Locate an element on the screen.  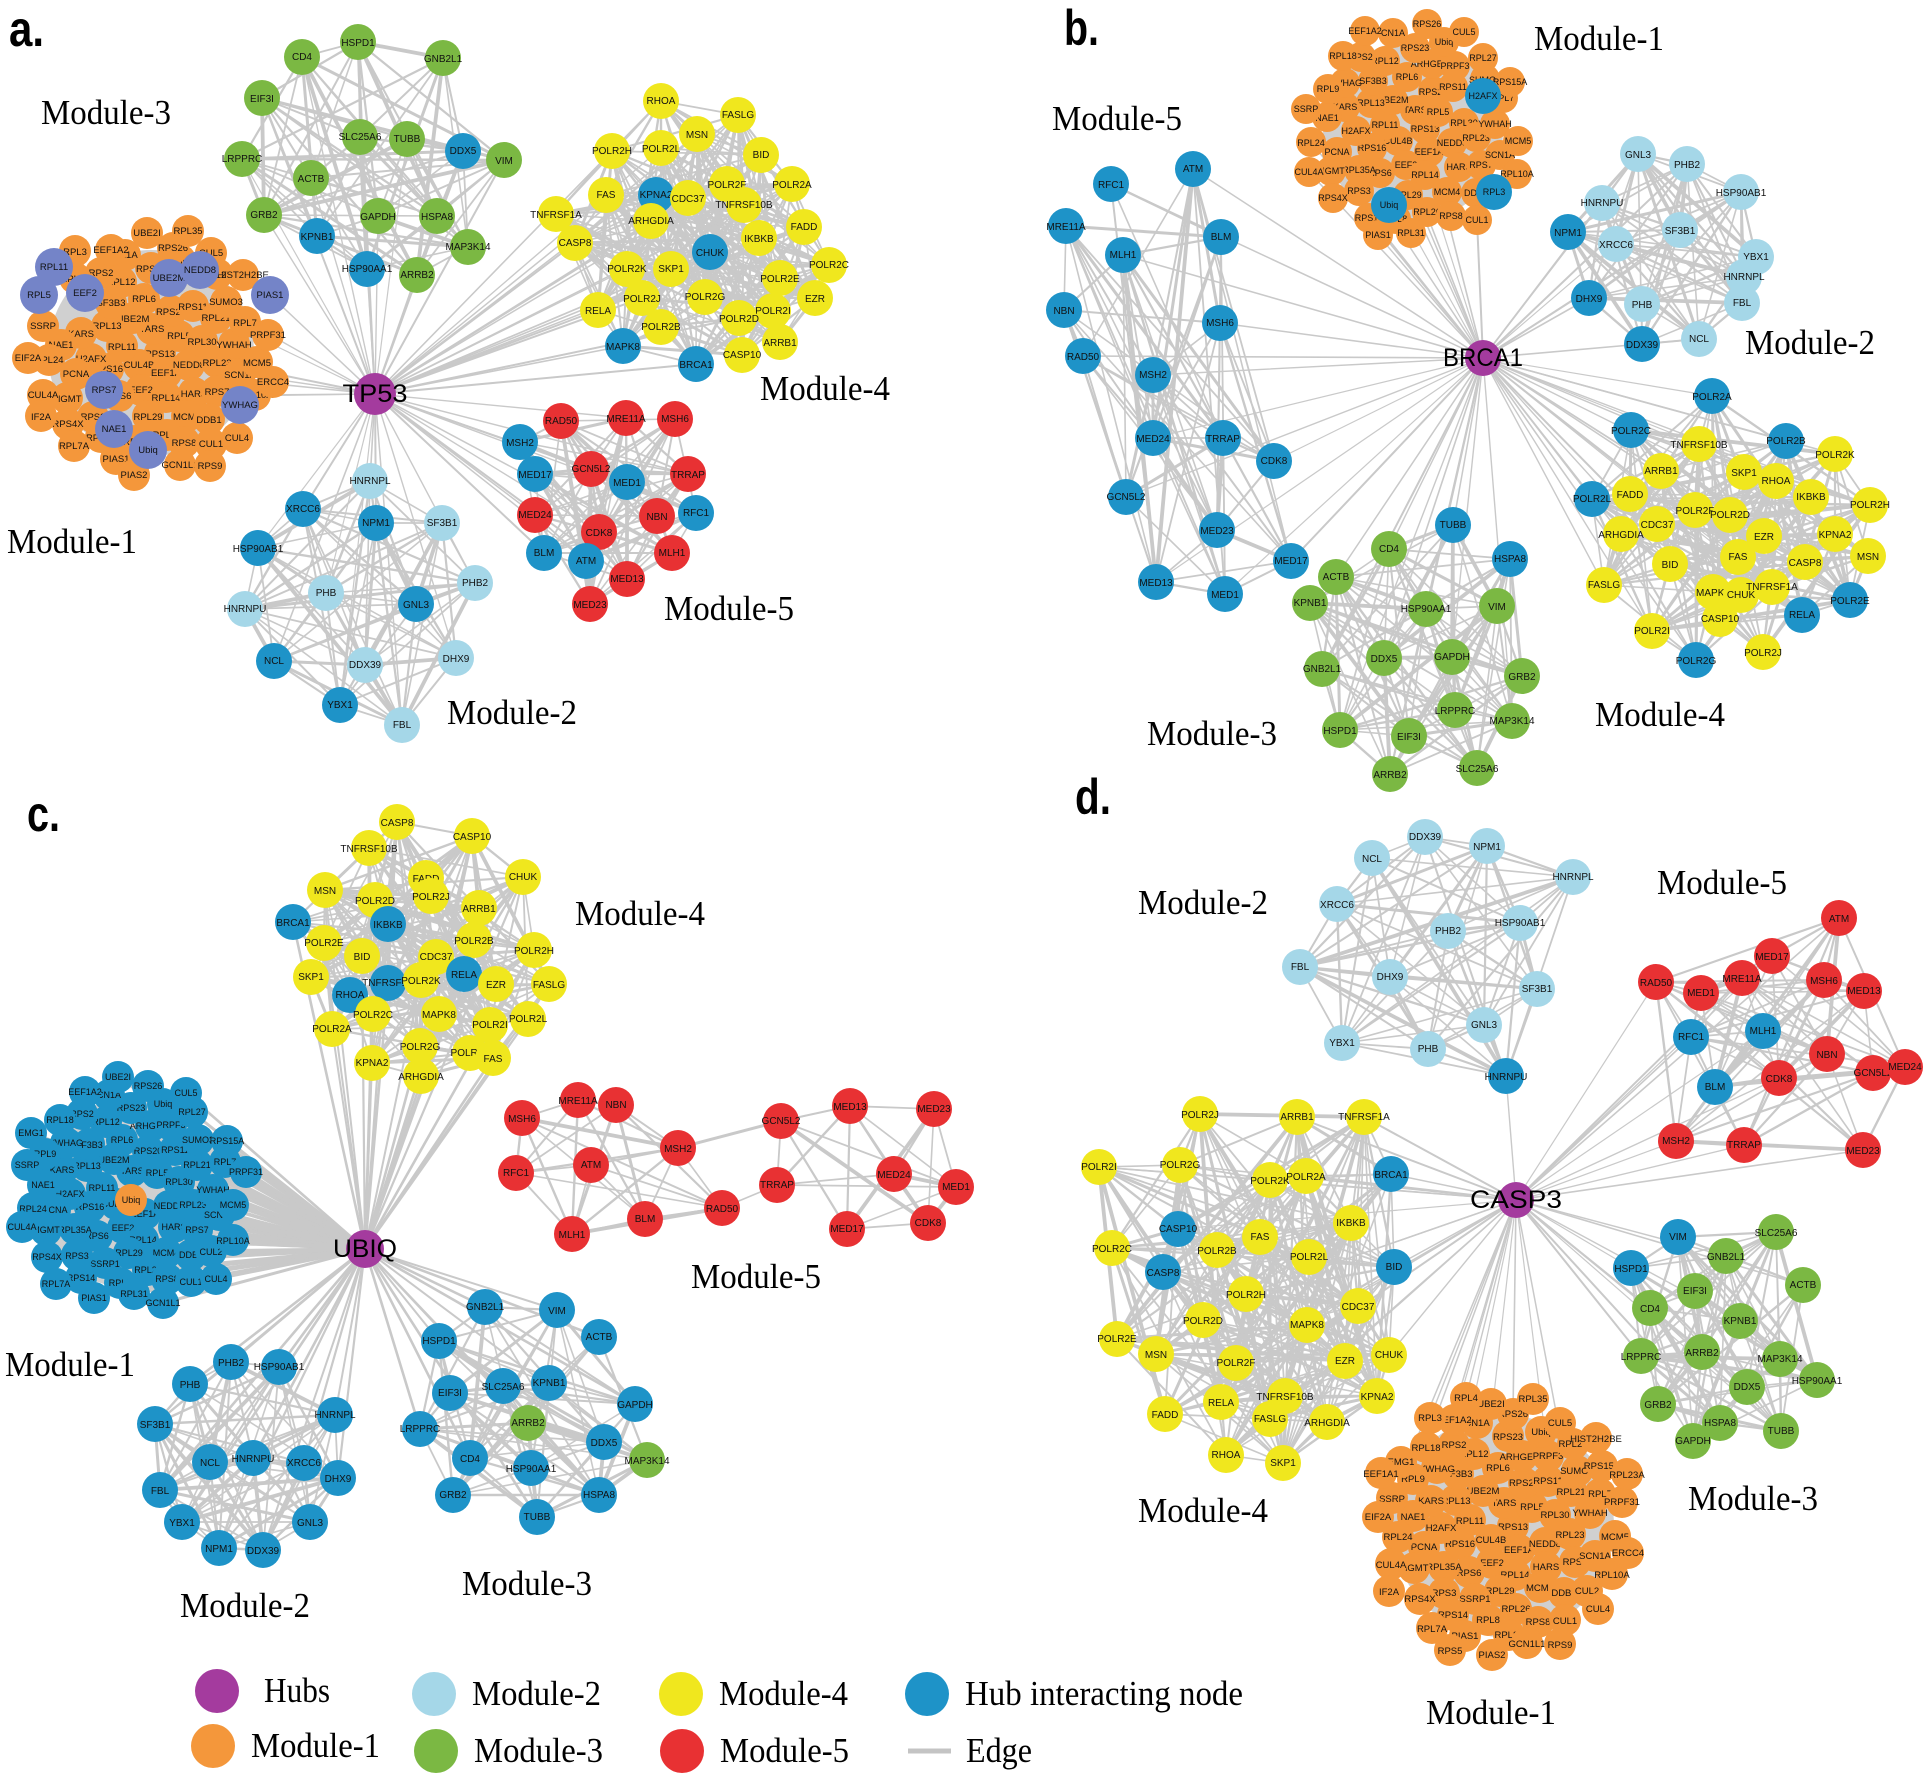
svg-text: RPL5 is located at coordinates (1532, 1507).